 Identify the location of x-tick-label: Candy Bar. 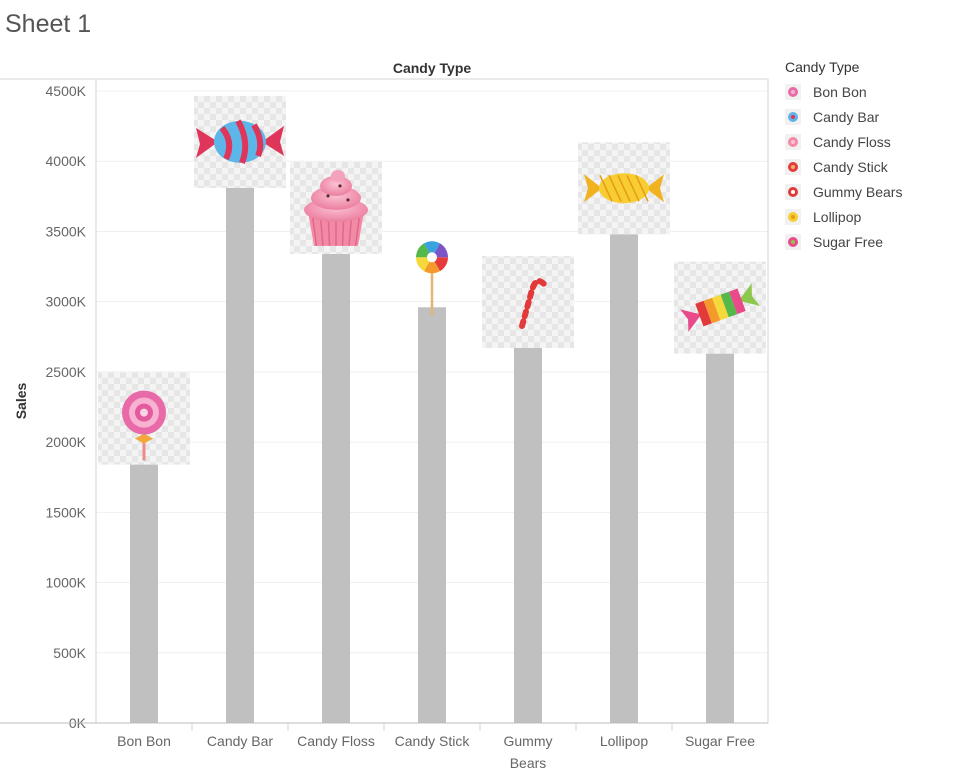
(240, 741).